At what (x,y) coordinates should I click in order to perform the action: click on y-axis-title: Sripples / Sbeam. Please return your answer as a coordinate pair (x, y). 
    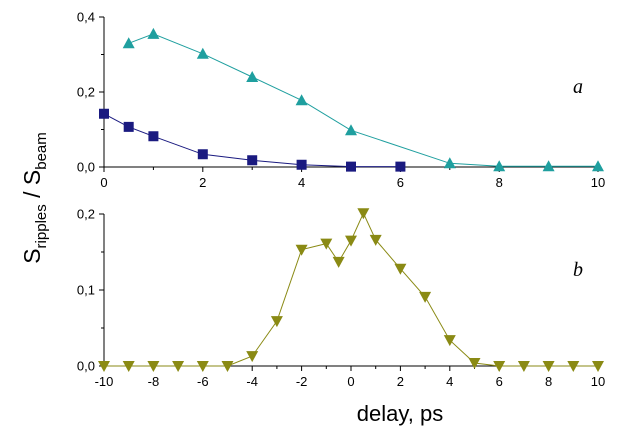
    Looking at the image, I should click on (34, 198).